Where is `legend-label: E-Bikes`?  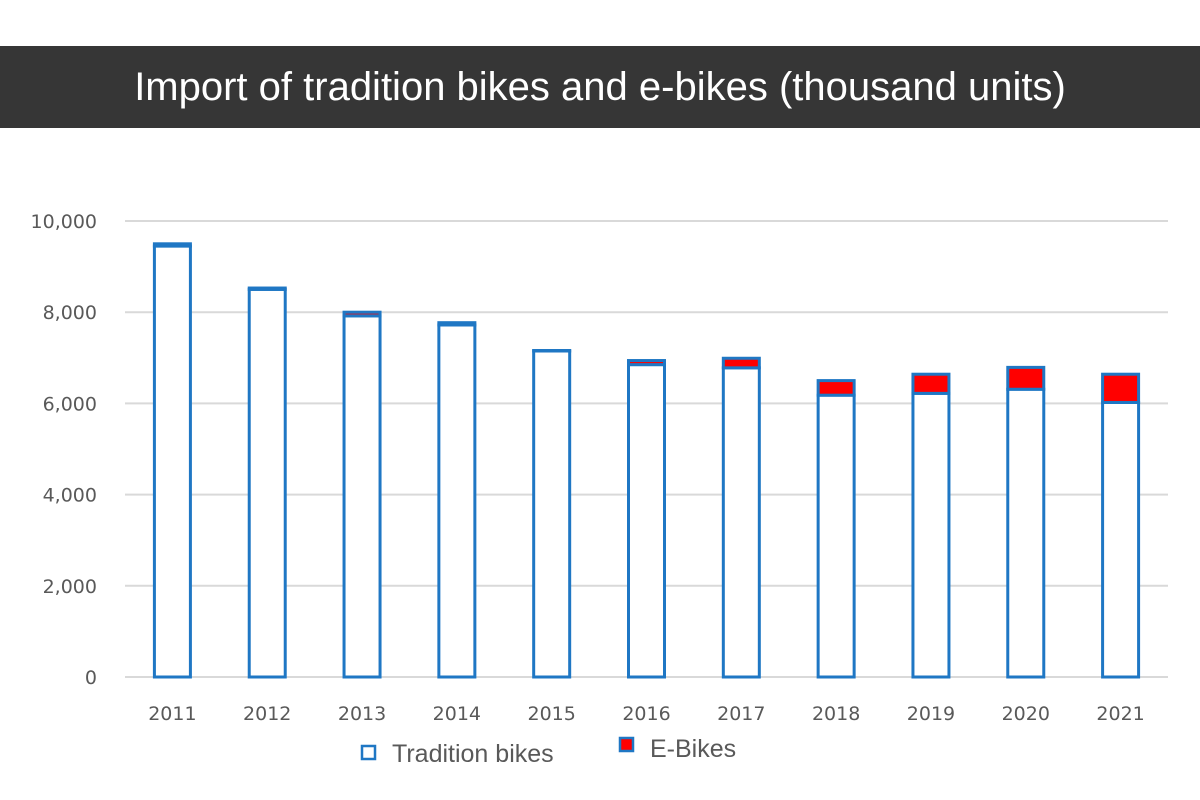
legend-label: E-Bikes is located at coordinates (693, 749).